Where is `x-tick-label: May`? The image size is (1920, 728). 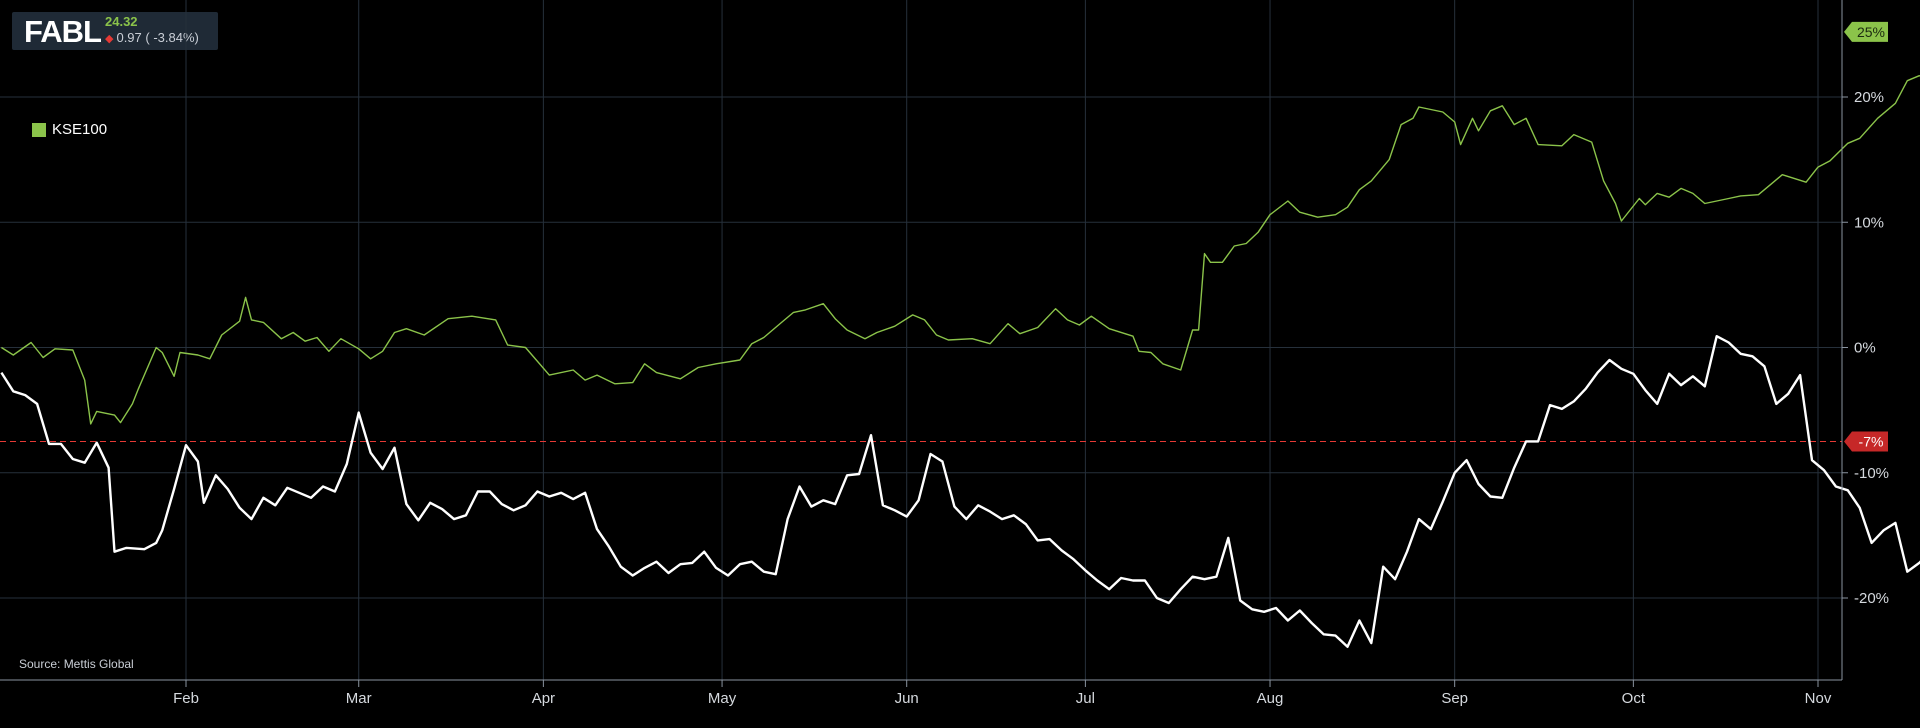 x-tick-label: May is located at coordinates (722, 698).